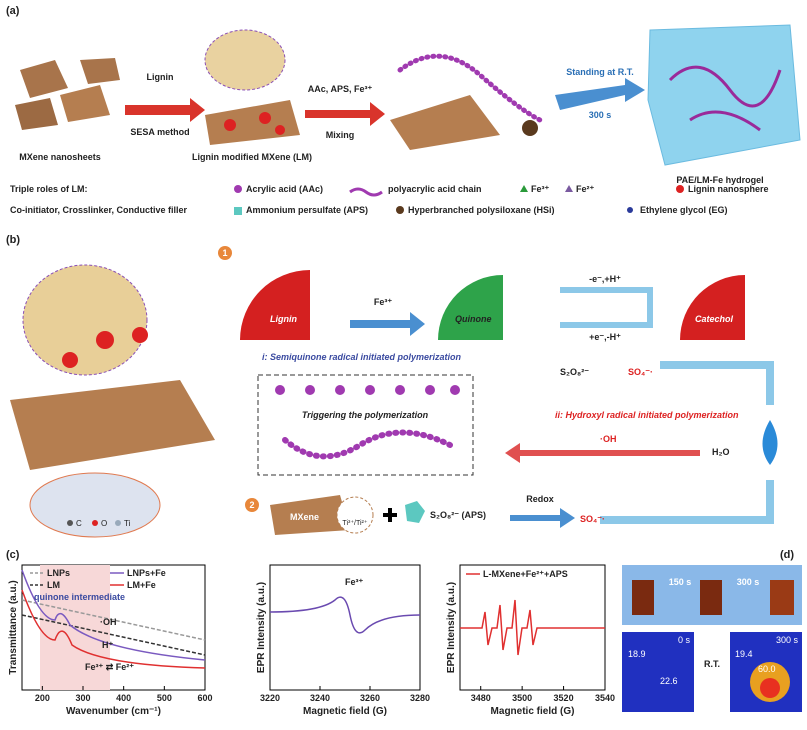 The image size is (807, 730). I want to click on x-tick-label: 600, so click(204, 698).